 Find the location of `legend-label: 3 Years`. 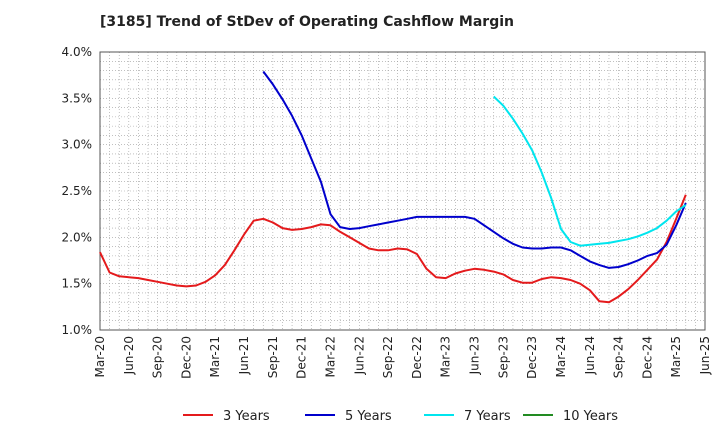

legend-label: 3 Years is located at coordinates (246, 416).